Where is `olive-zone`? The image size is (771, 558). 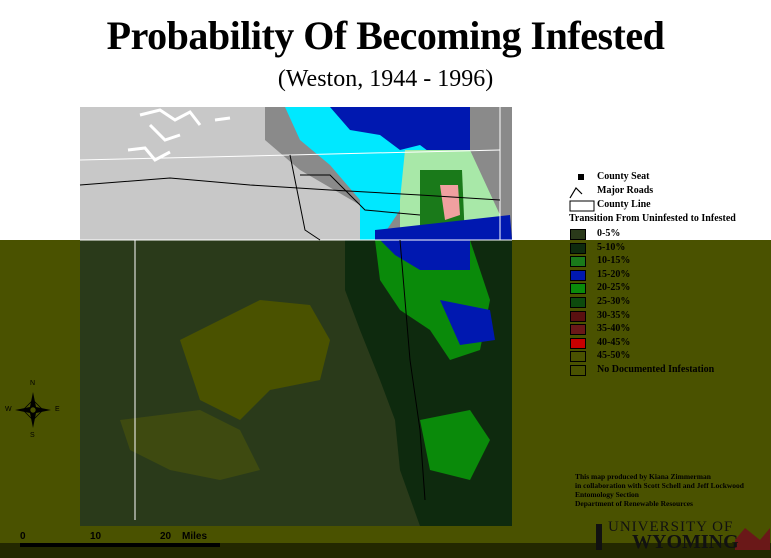 olive-zone is located at coordinates (190, 445).